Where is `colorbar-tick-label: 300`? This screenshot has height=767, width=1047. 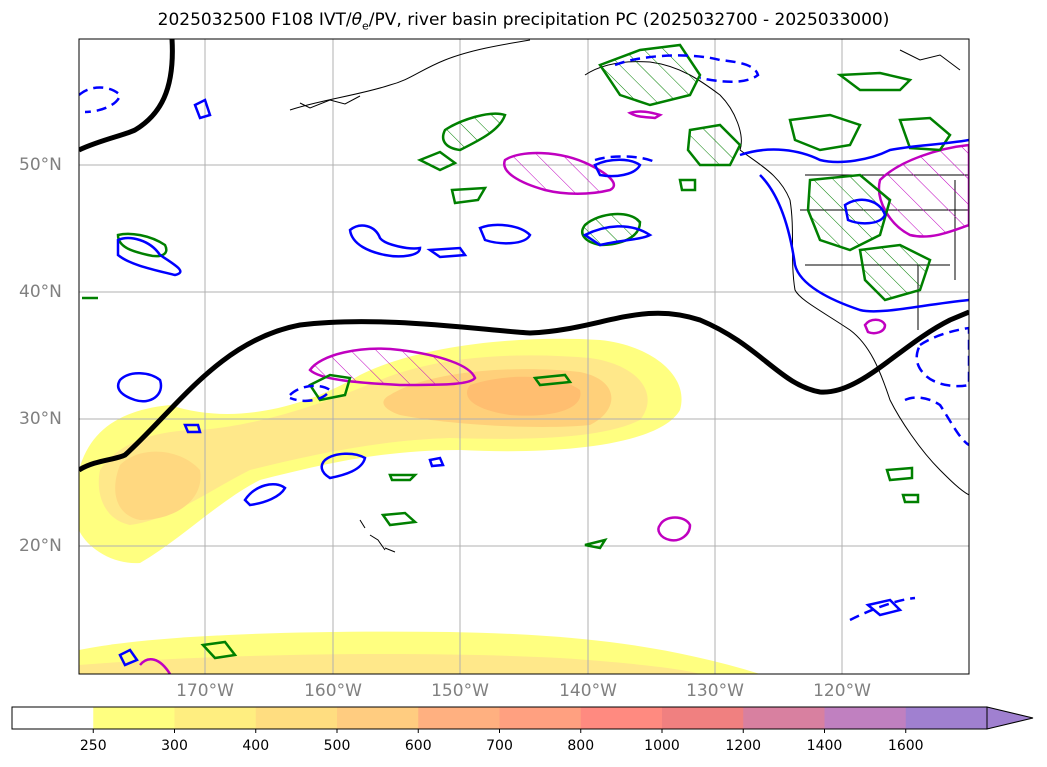 colorbar-tick-label: 300 is located at coordinates (174, 746).